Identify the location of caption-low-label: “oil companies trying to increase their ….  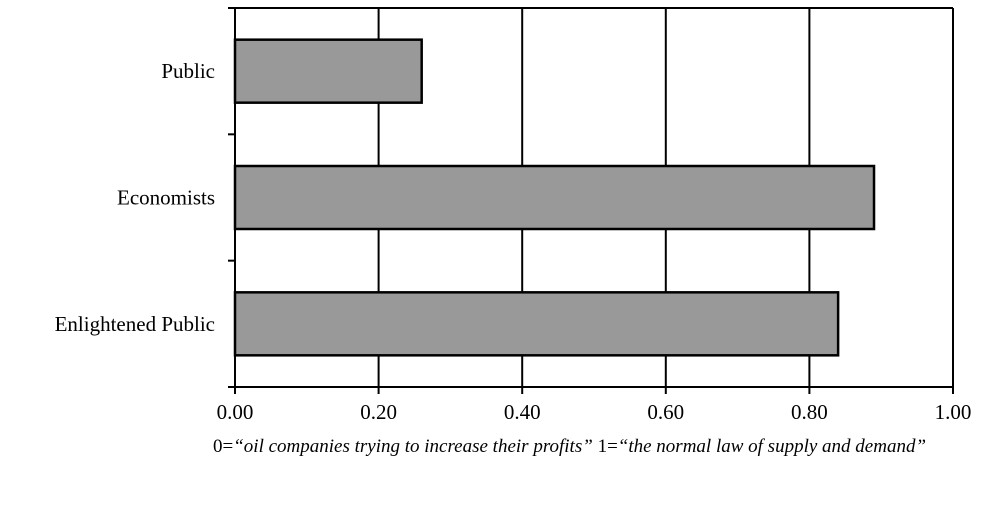
(413, 446).